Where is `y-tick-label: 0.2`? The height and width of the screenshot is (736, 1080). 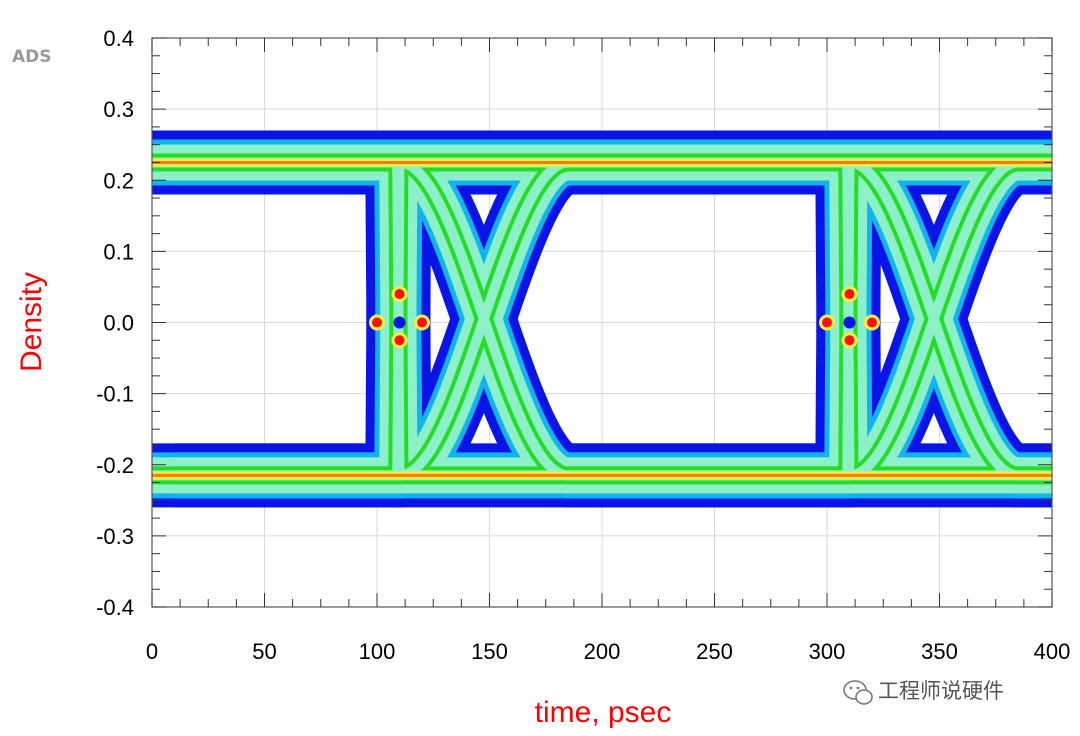 y-tick-label: 0.2 is located at coordinates (118, 180).